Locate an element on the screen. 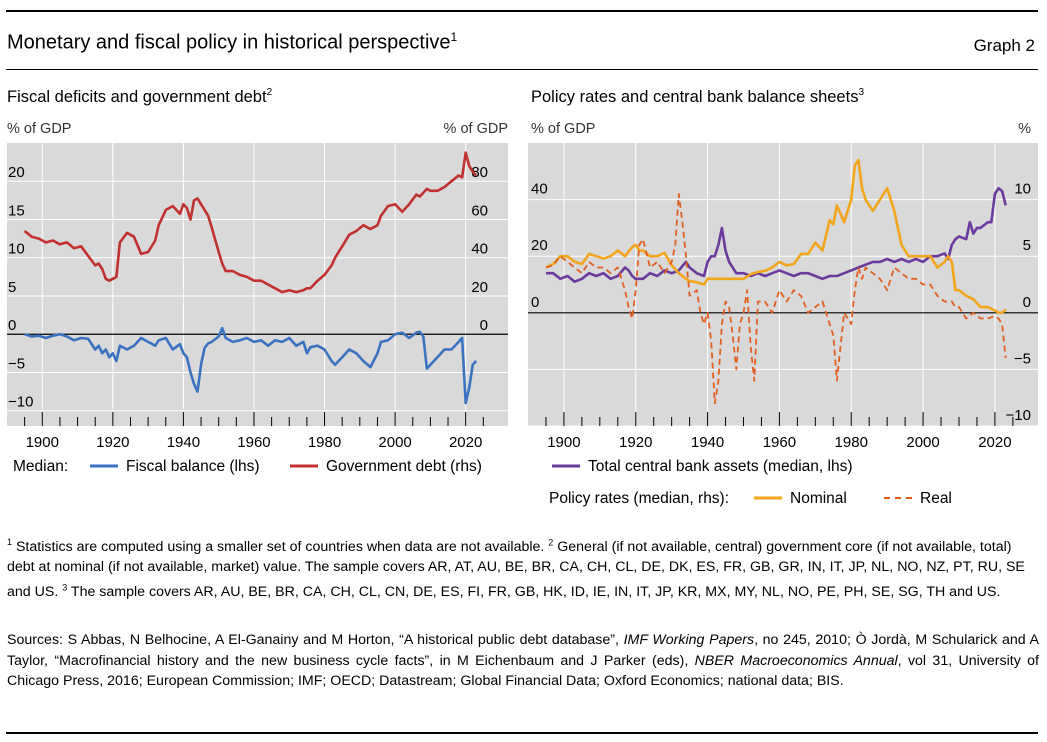  top-rule is located at coordinates (522, 11).